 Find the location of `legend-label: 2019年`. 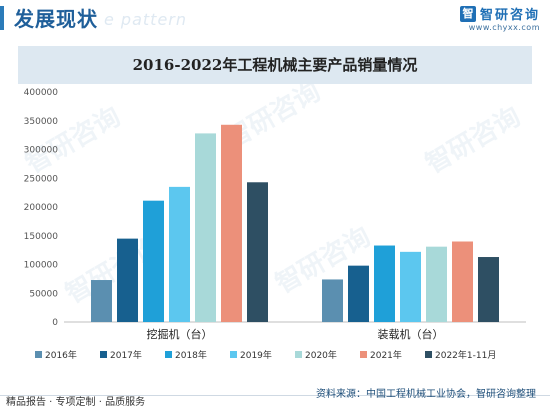

legend-label: 2019年 is located at coordinates (256, 355).